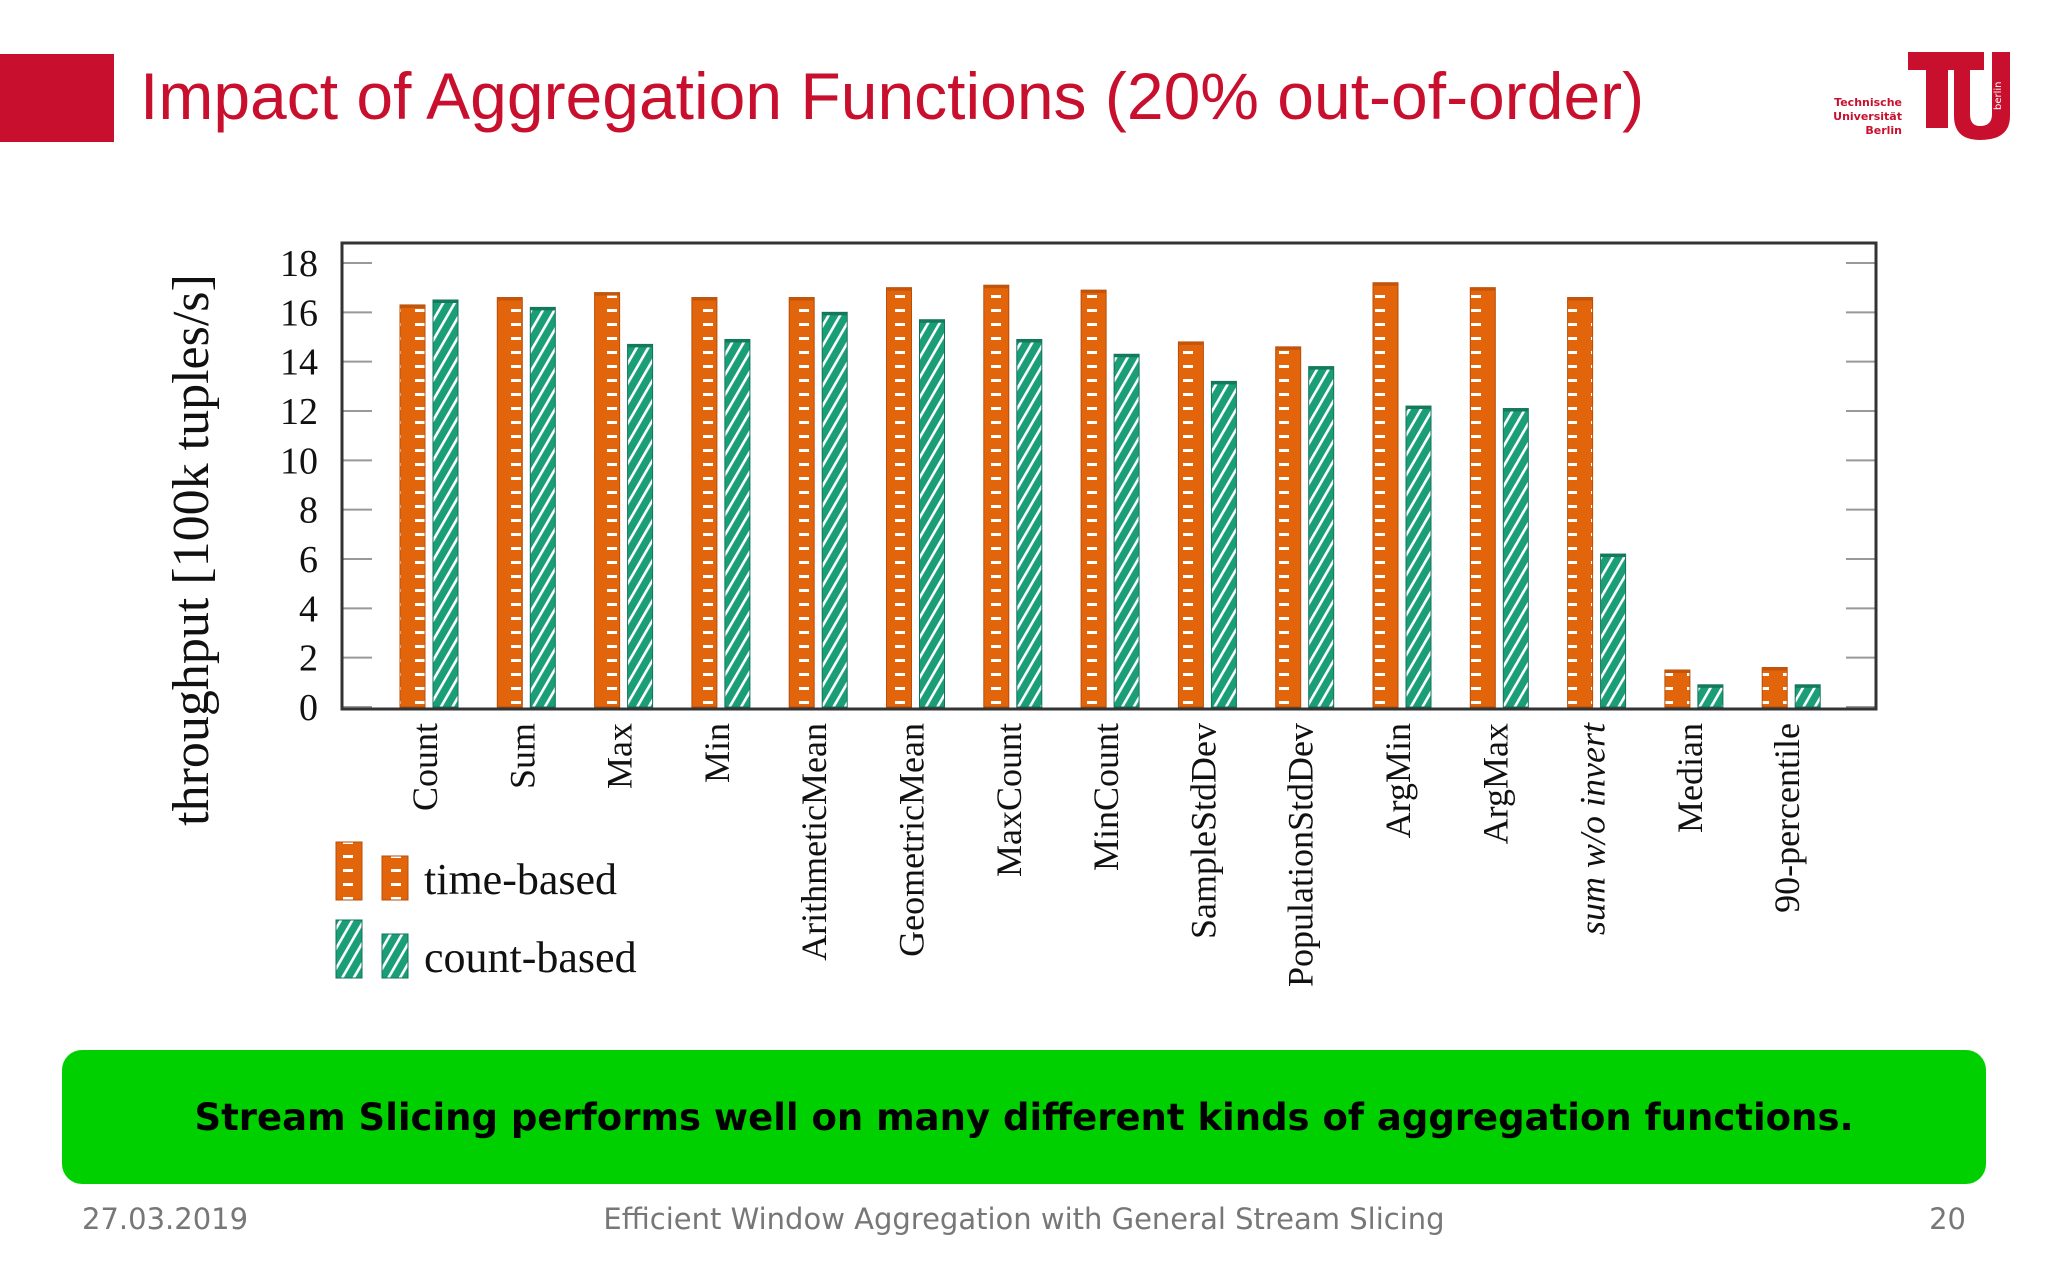 The height and width of the screenshot is (1280, 2048). Describe the element at coordinates (1677, 688) in the screenshot. I see `bar-time-based-median` at that location.